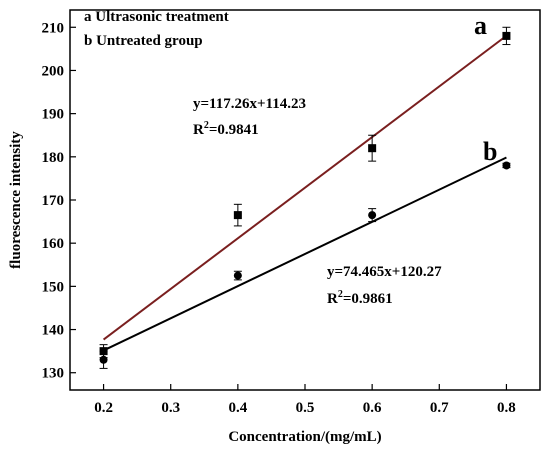 This screenshot has width=550, height=449. I want to click on series-b-r2-prefix: R, so click(332, 299).